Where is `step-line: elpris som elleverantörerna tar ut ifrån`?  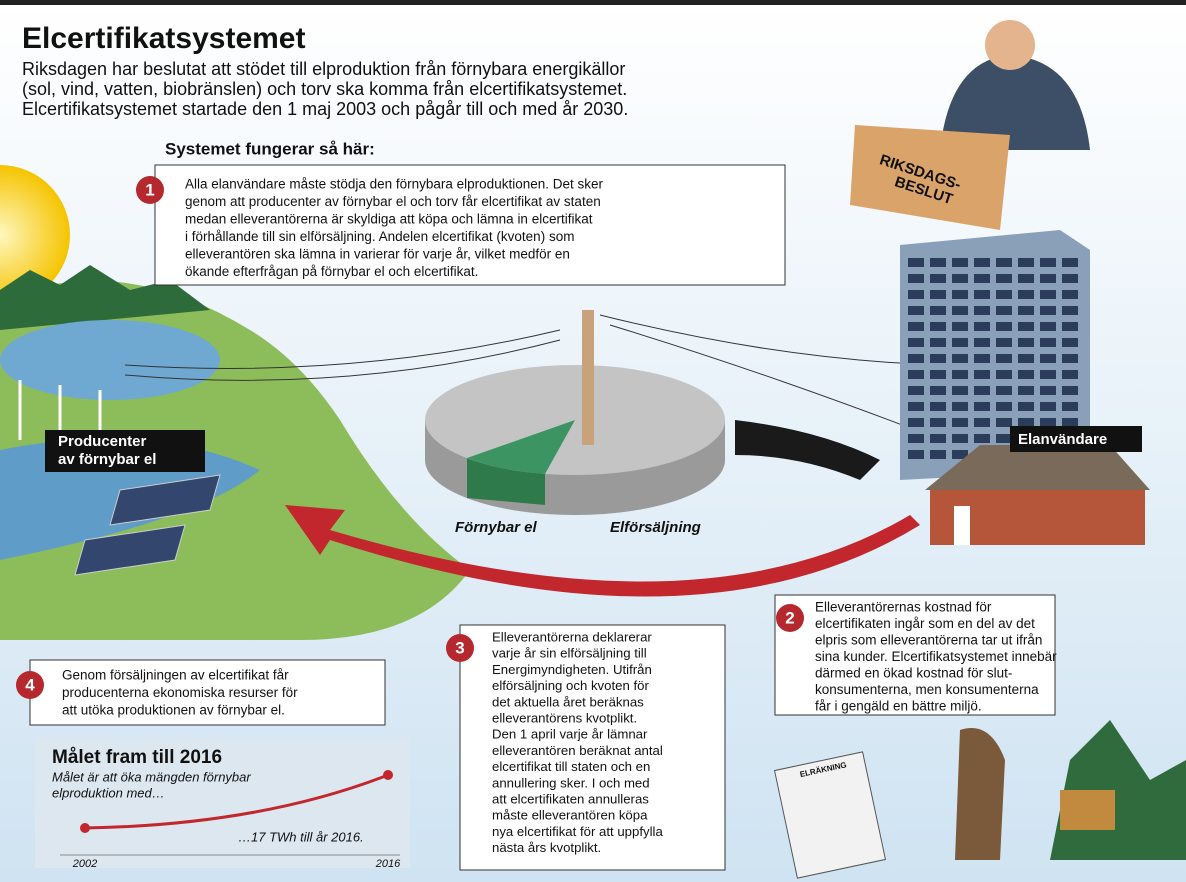
step-line: elpris som elleverantörerna tar ut ifrån is located at coordinates (928, 640).